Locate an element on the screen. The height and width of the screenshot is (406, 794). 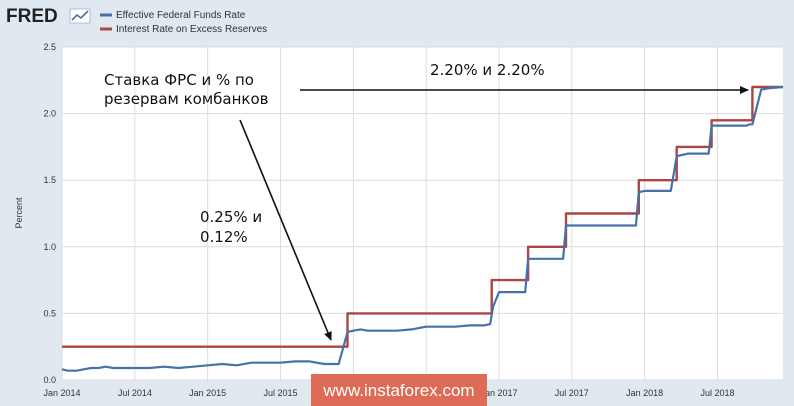
y-tick-label: 1.5 is located at coordinates (49, 180).